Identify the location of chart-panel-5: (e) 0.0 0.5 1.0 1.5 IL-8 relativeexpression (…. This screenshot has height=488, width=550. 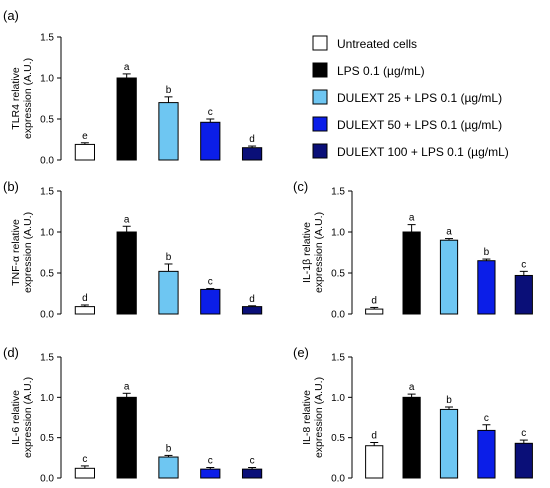
(413, 415).